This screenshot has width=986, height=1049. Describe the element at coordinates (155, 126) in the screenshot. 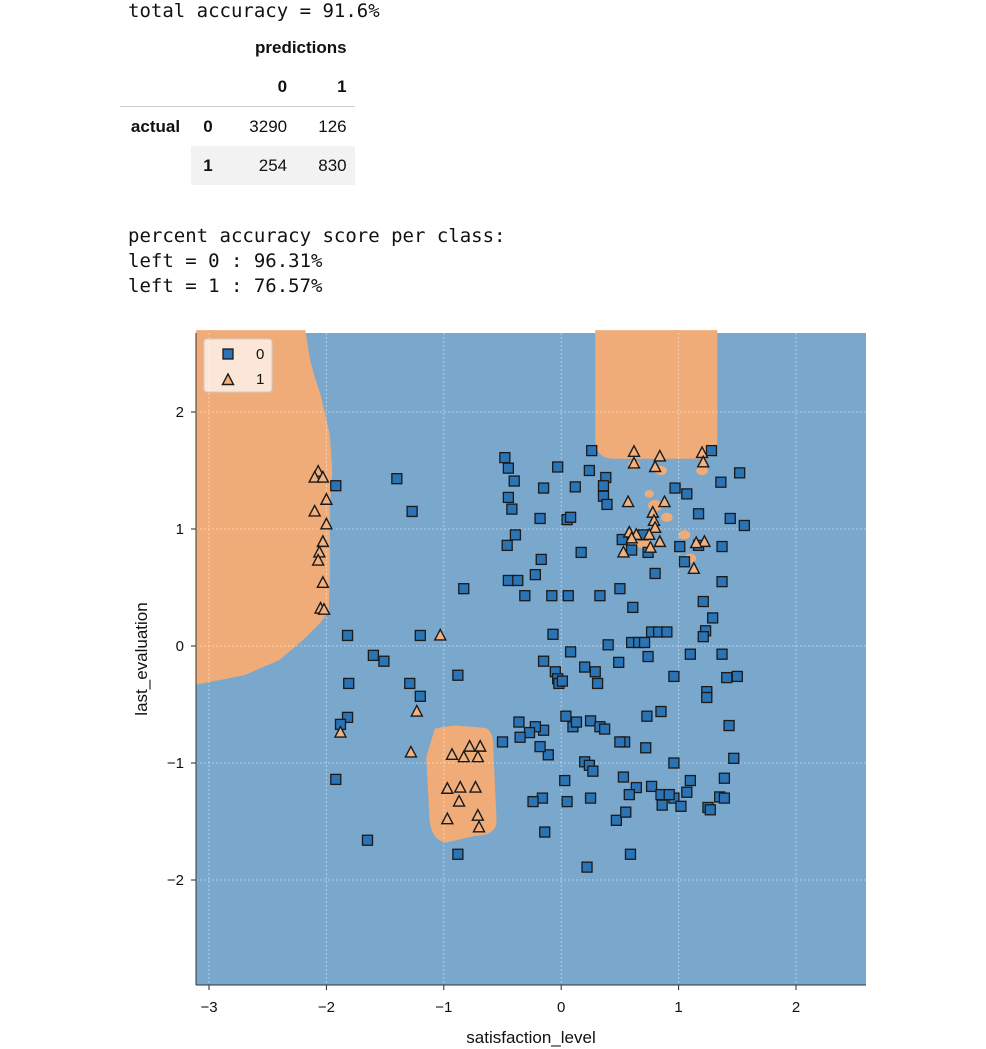

I see `actual-row-header: actual` at that location.